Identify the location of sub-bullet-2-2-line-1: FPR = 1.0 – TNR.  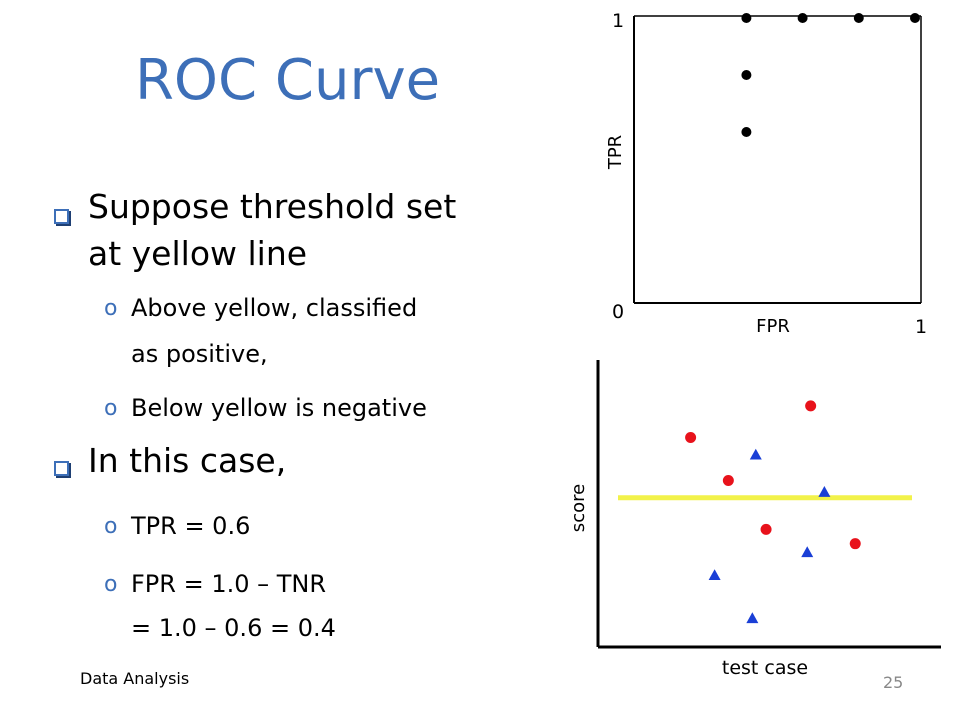
(229, 584).